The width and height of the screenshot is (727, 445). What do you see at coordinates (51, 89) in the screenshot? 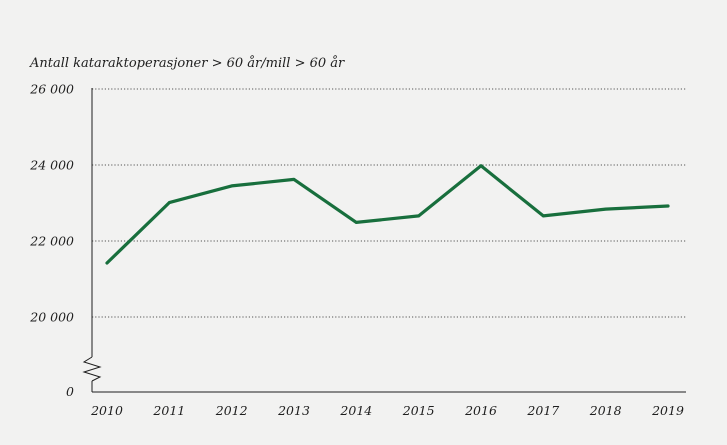
I see `y-tick-label: 26 000` at bounding box center [51, 89].